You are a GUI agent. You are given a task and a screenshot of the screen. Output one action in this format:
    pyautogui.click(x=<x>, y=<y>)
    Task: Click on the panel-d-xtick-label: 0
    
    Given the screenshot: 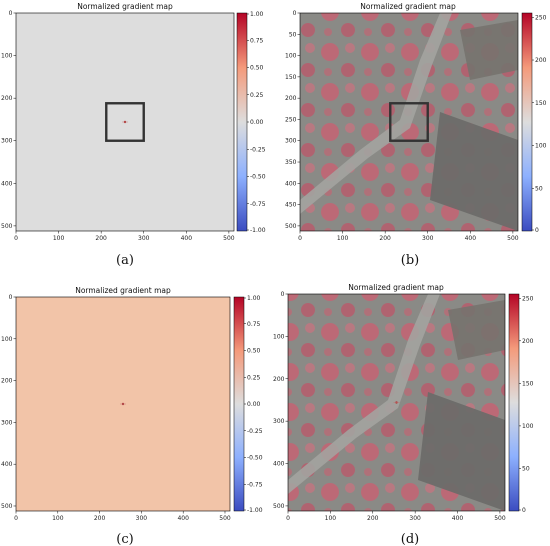 What is the action you would take?
    pyautogui.click(x=288, y=518)
    